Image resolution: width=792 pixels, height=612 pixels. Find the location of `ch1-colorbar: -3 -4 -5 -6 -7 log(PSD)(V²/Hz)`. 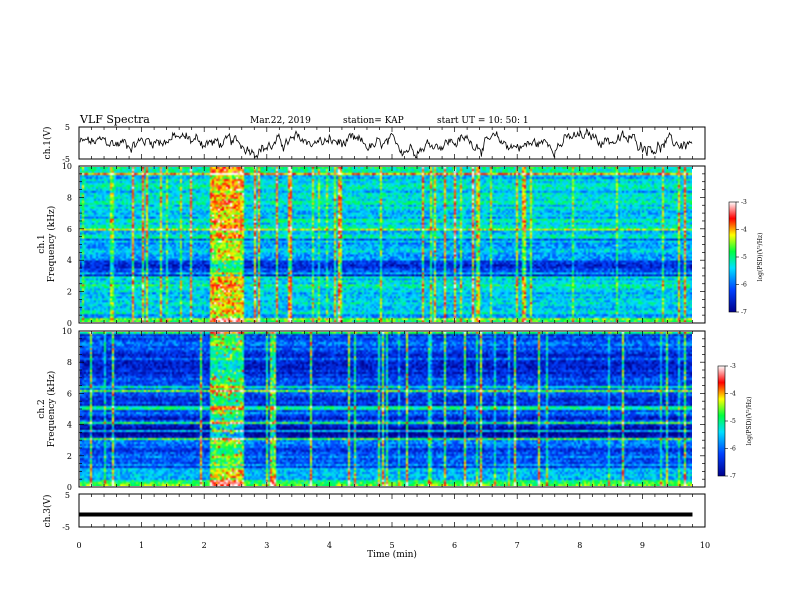

ch1-colorbar: -3 -4 -5 -6 -7 log(PSD)(V²/Hz) is located at coordinates (746, 257).